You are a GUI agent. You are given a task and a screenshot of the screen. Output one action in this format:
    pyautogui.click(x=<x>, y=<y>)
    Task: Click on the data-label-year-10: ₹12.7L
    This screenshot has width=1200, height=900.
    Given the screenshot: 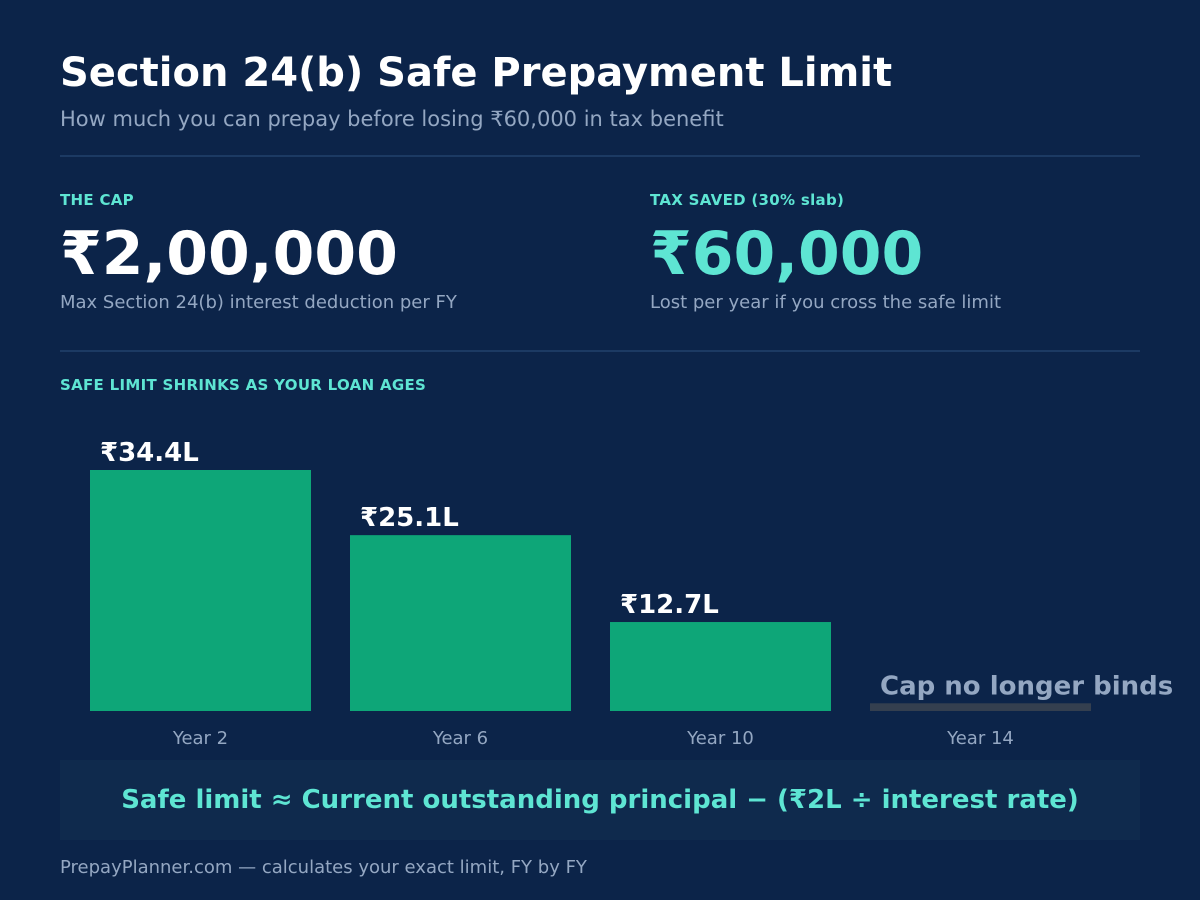 What is the action you would take?
    pyautogui.click(x=669, y=605)
    